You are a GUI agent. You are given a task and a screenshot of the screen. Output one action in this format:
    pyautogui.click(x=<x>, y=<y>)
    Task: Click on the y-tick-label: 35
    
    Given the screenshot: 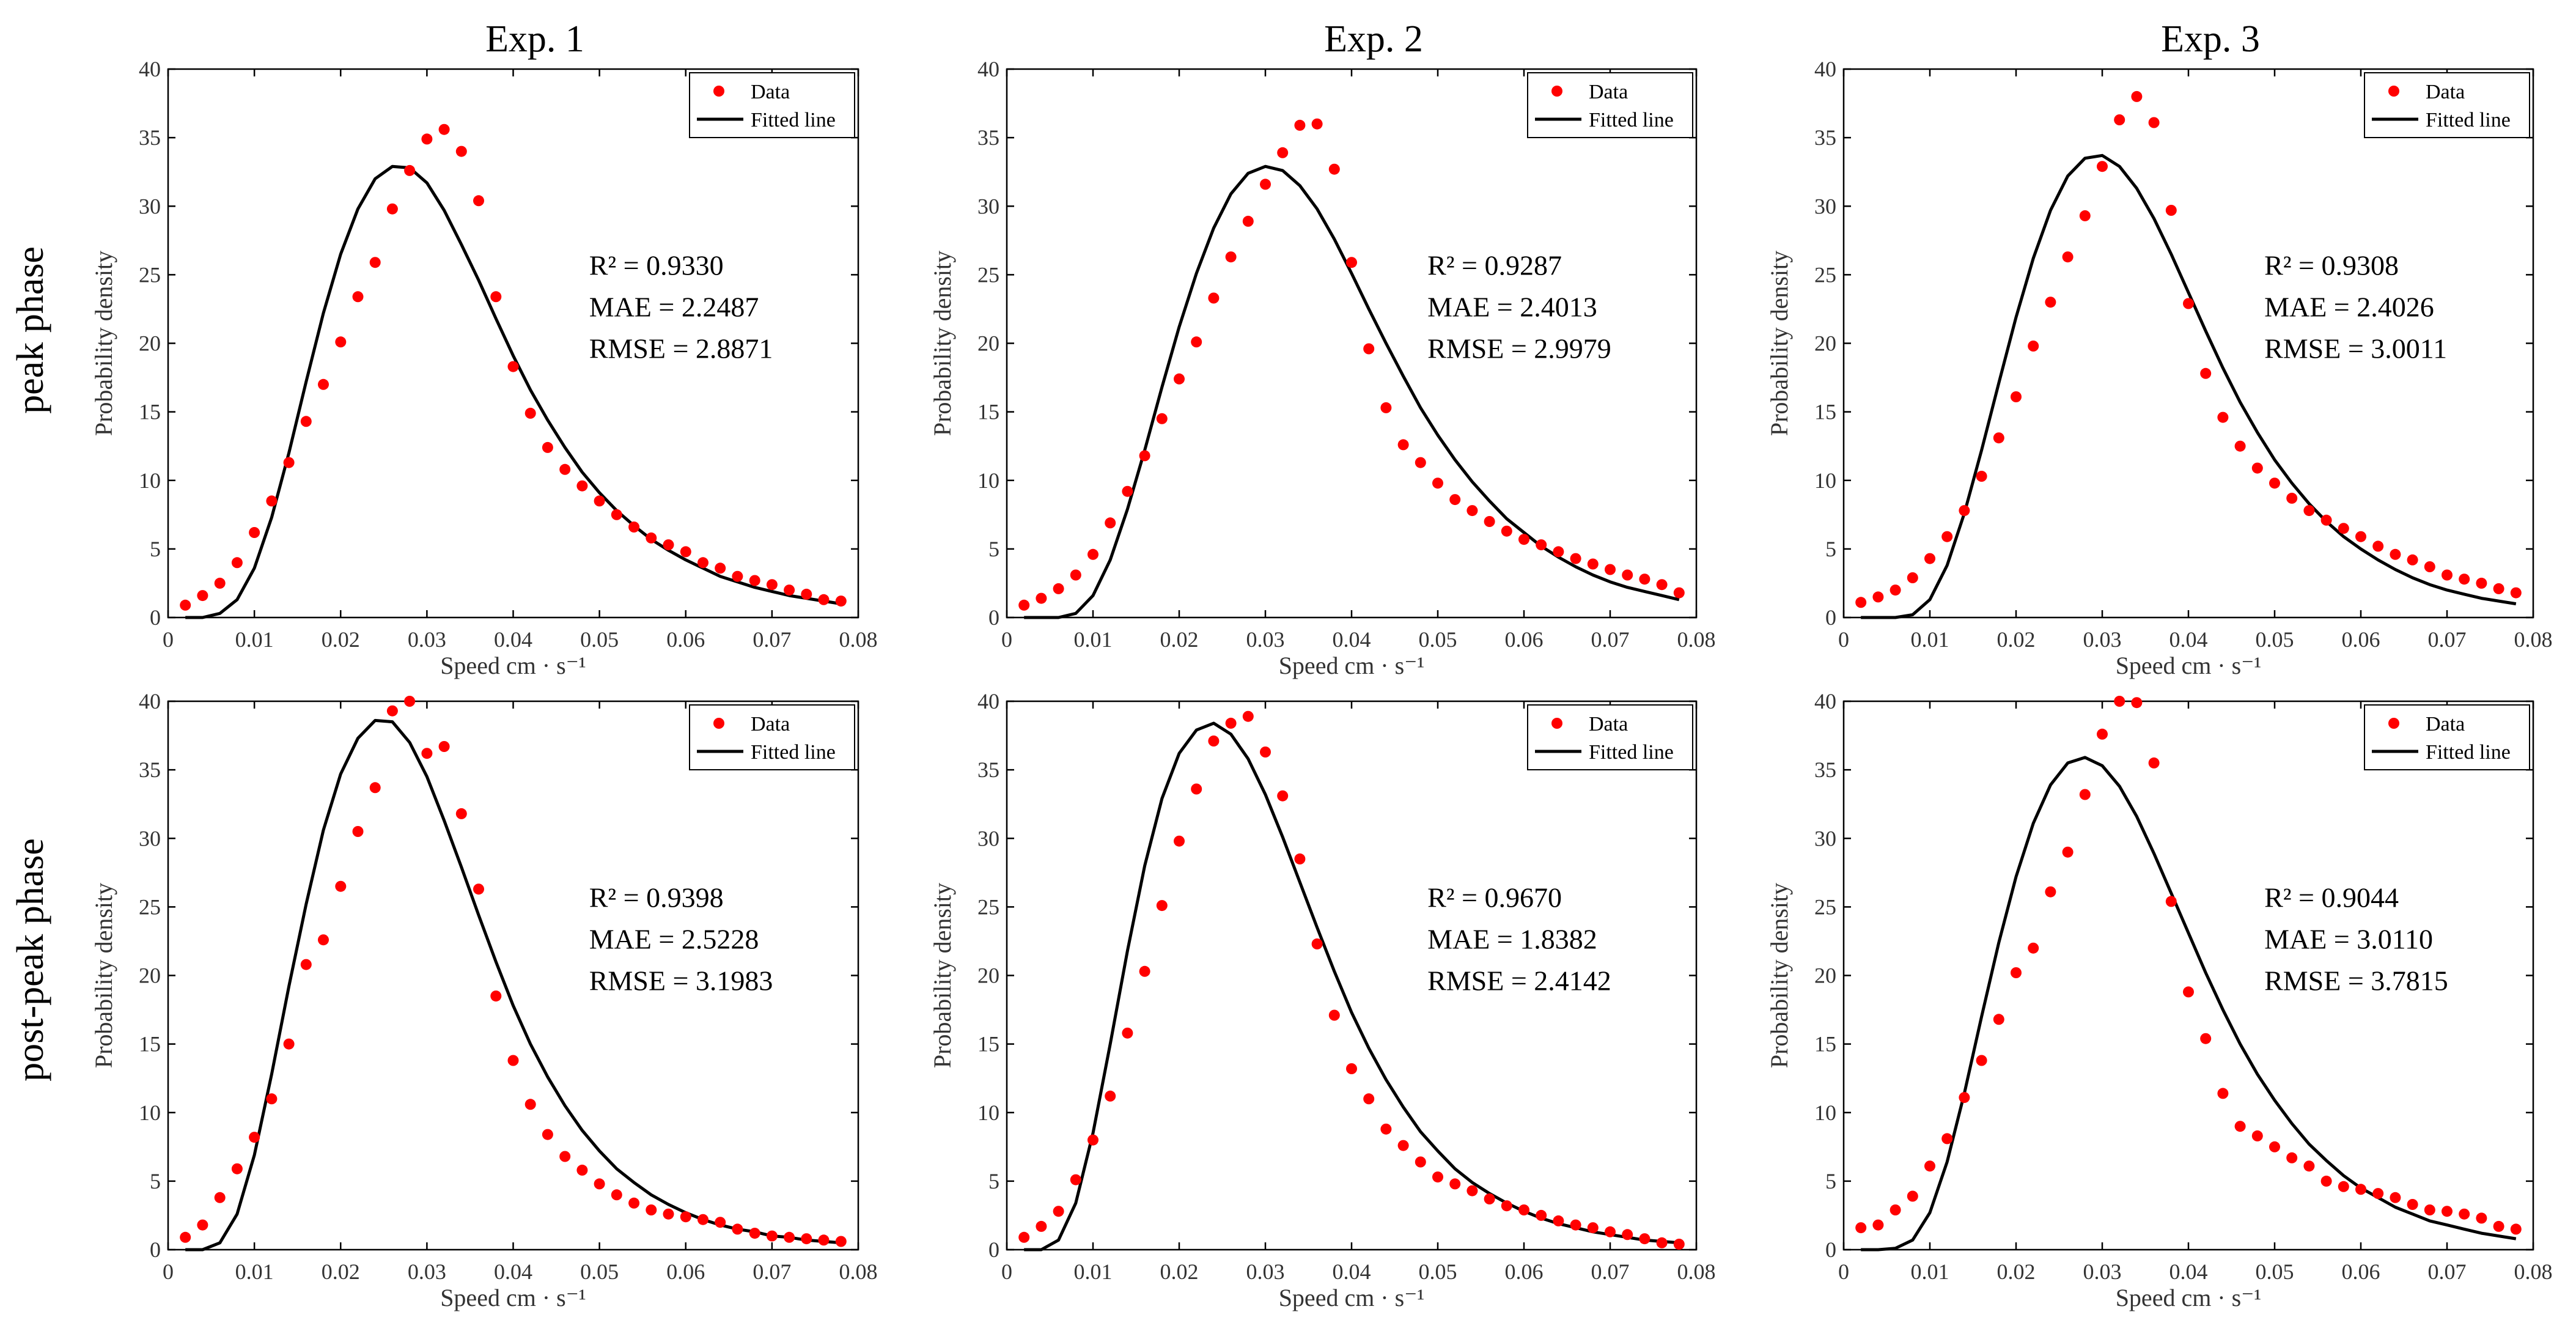 What is the action you would take?
    pyautogui.click(x=988, y=137)
    